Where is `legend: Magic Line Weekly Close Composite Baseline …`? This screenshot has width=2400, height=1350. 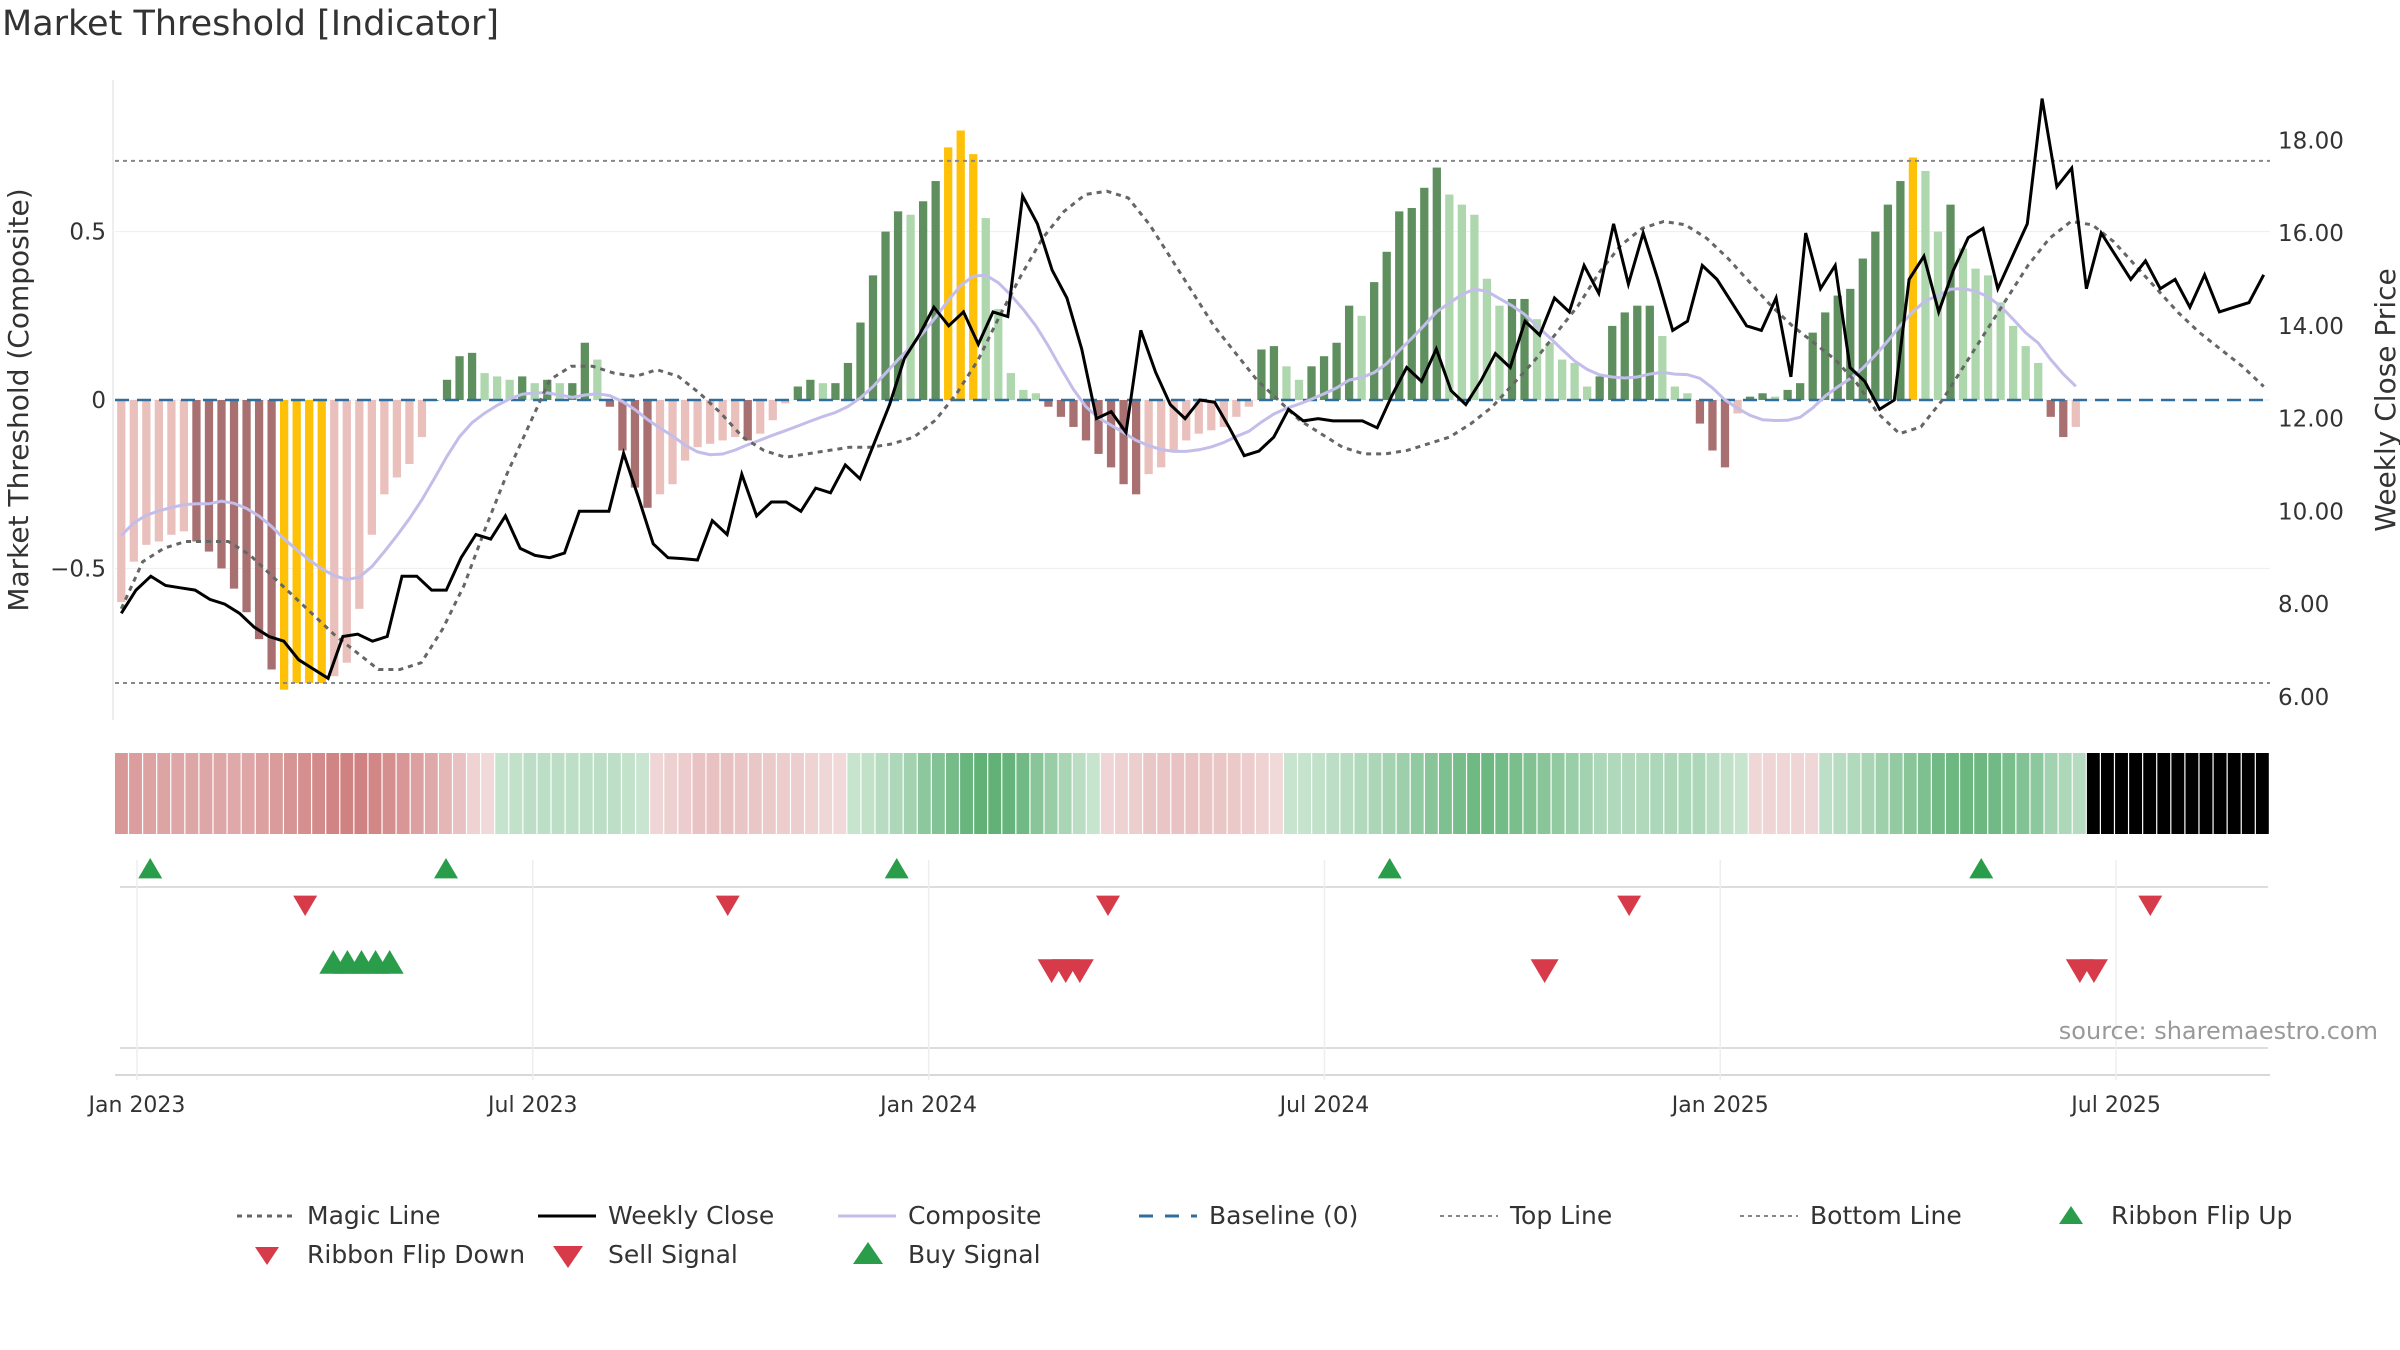
legend: Magic Line Weekly Close Composite Baseline … is located at coordinates (1264, 1235).